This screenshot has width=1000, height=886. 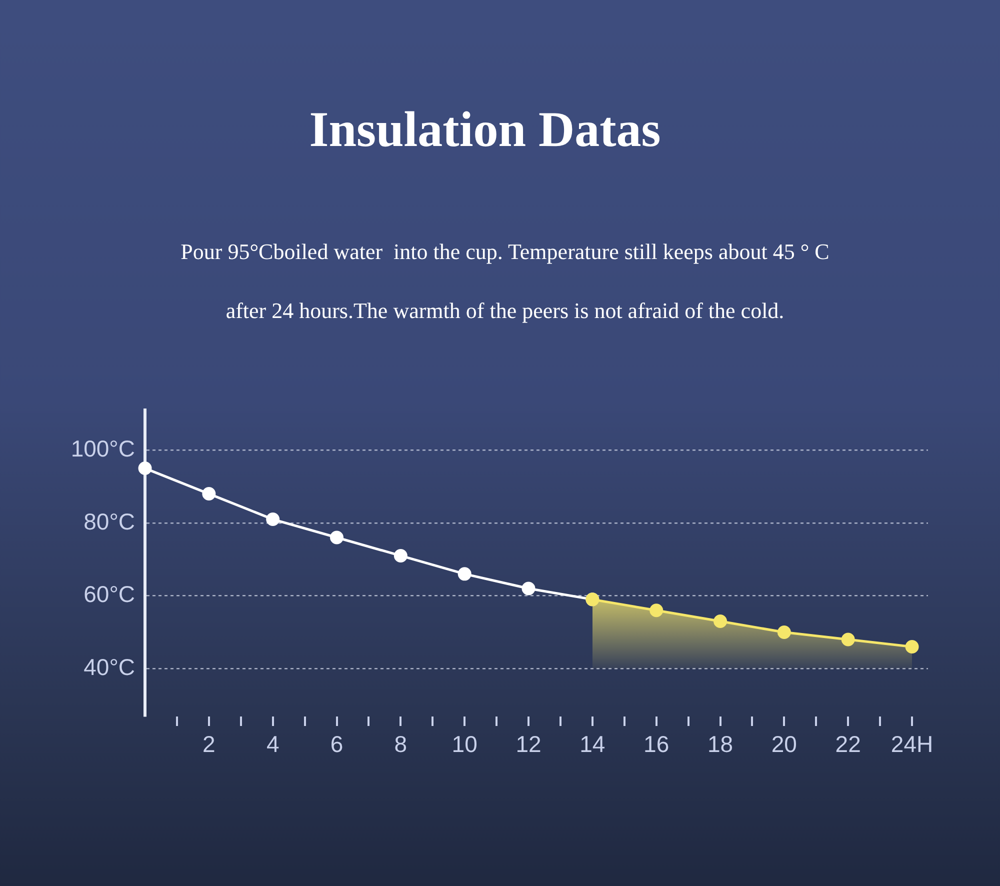 I want to click on x-tick-label: 22, so click(x=848, y=744).